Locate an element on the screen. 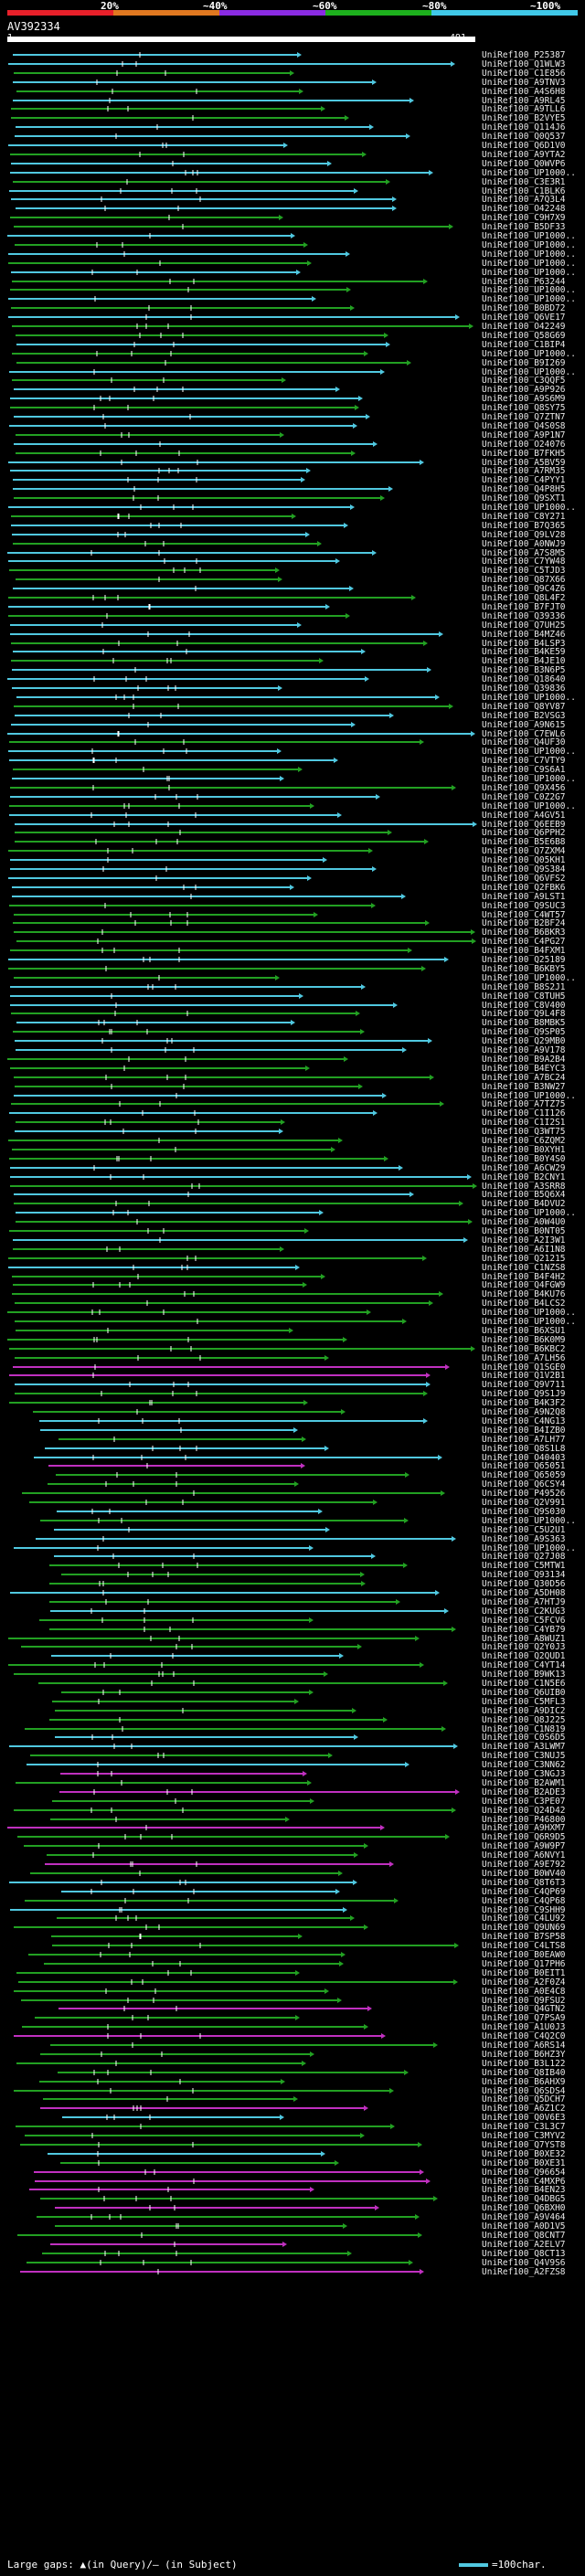  hit-label: UniRef100_C4PG27 is located at coordinates (524, 942).